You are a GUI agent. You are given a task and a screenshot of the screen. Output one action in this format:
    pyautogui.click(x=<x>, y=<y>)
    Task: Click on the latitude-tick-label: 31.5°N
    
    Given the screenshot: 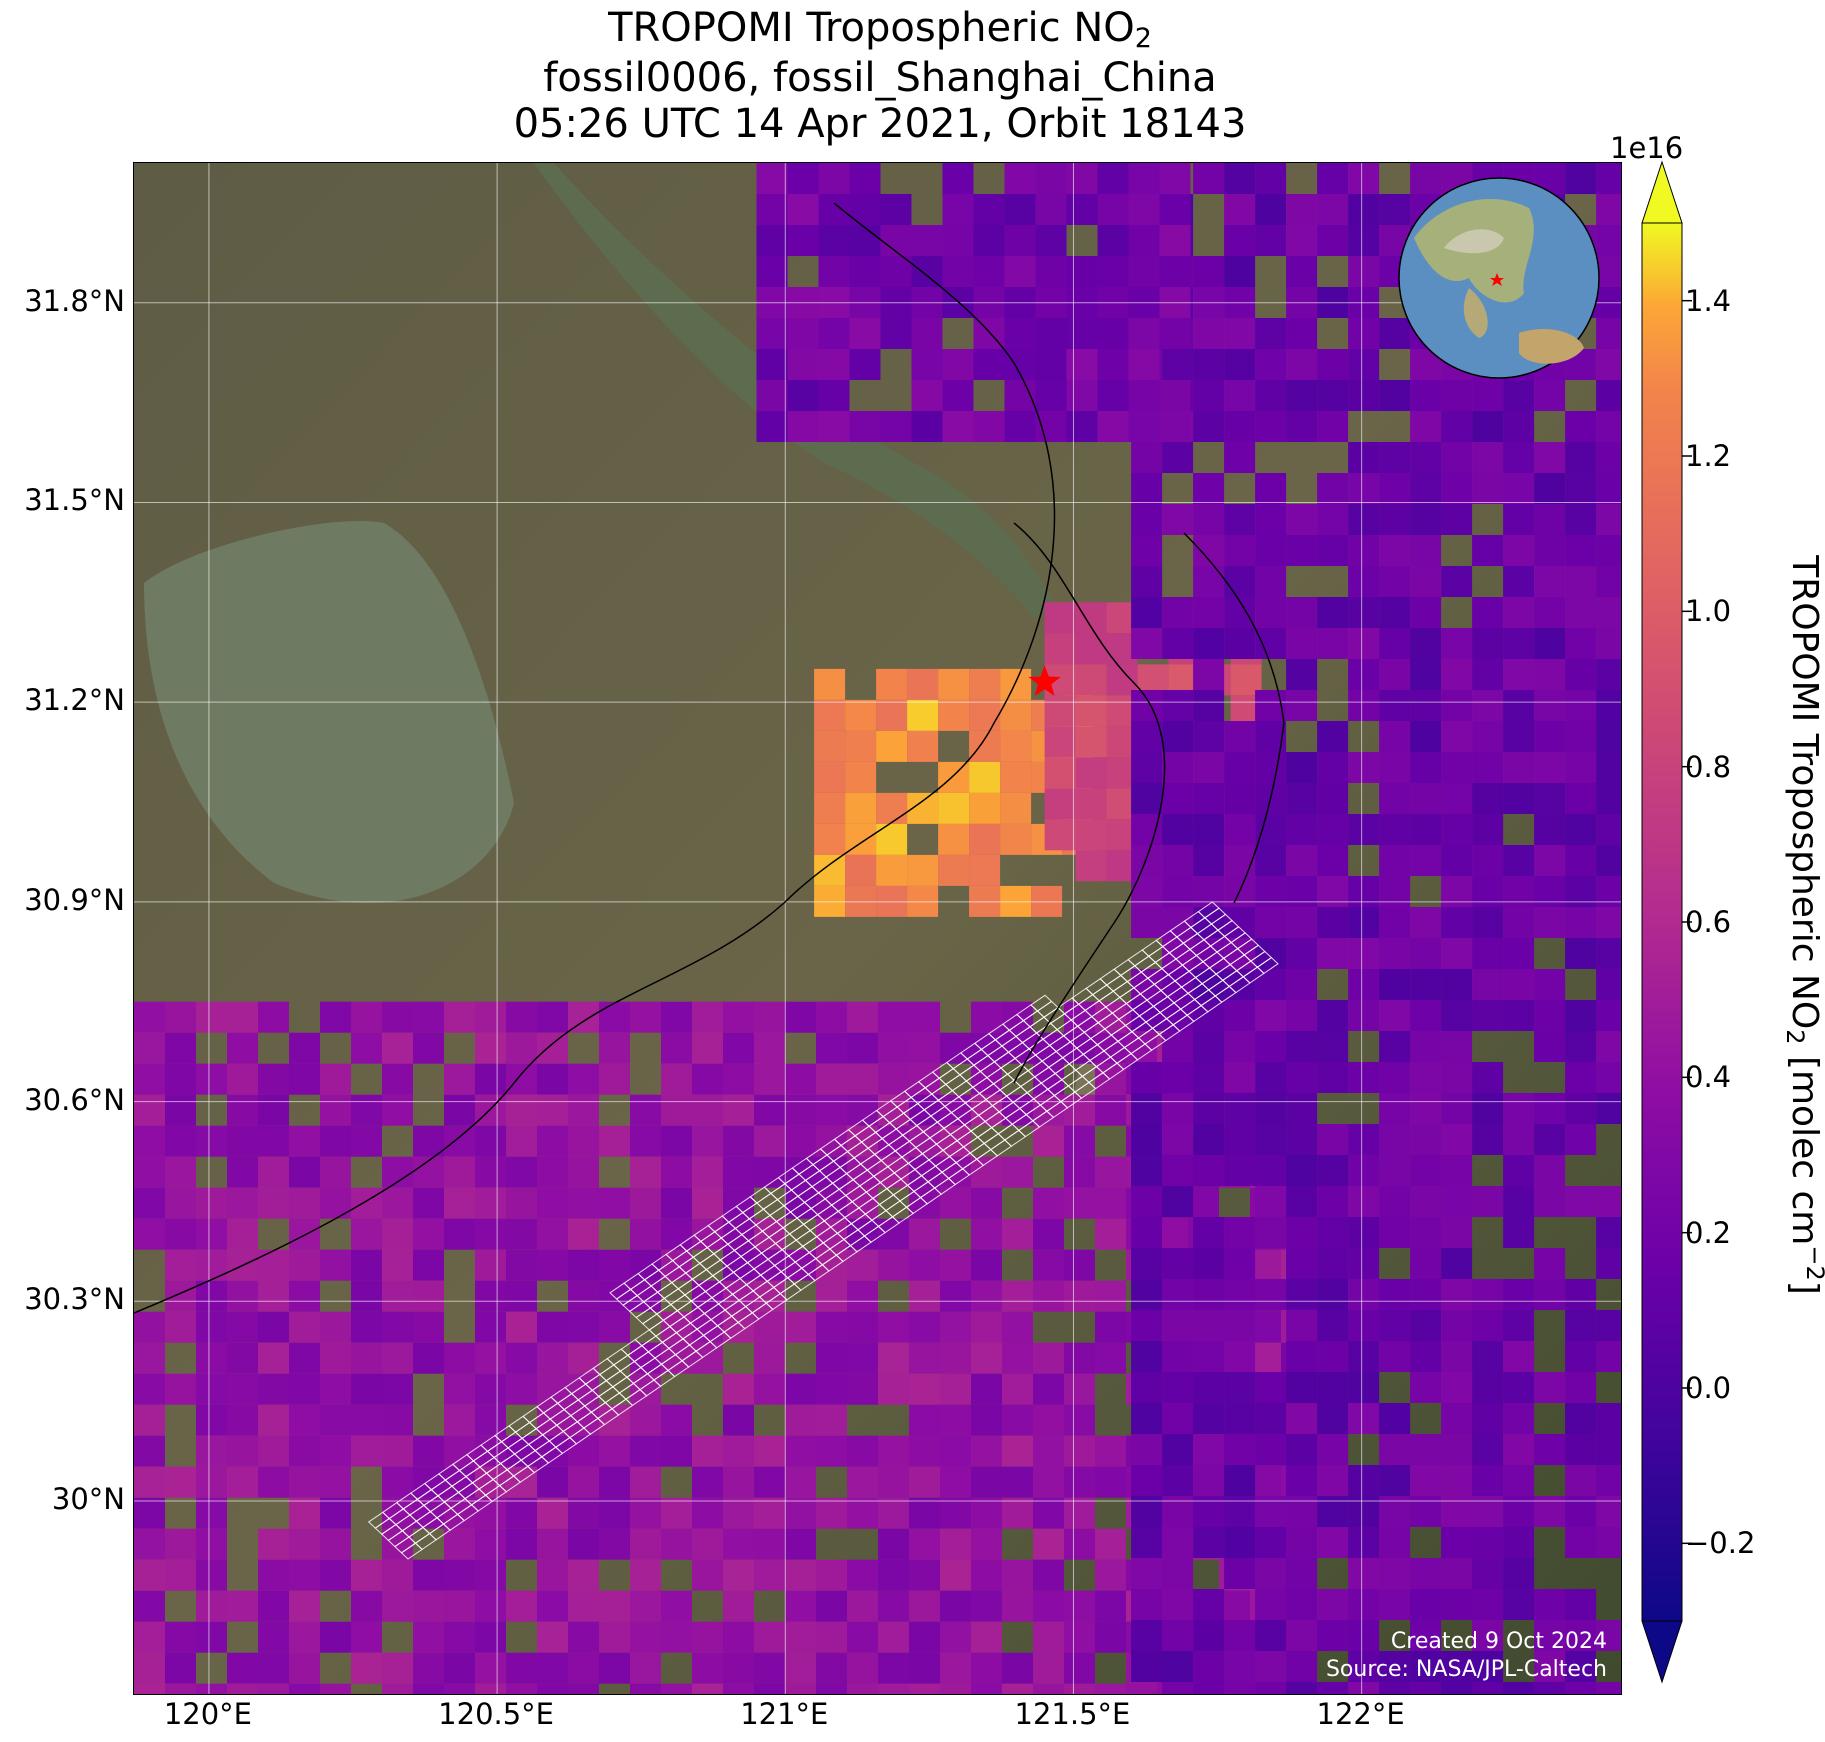 What is the action you would take?
    pyautogui.click(x=74, y=500)
    